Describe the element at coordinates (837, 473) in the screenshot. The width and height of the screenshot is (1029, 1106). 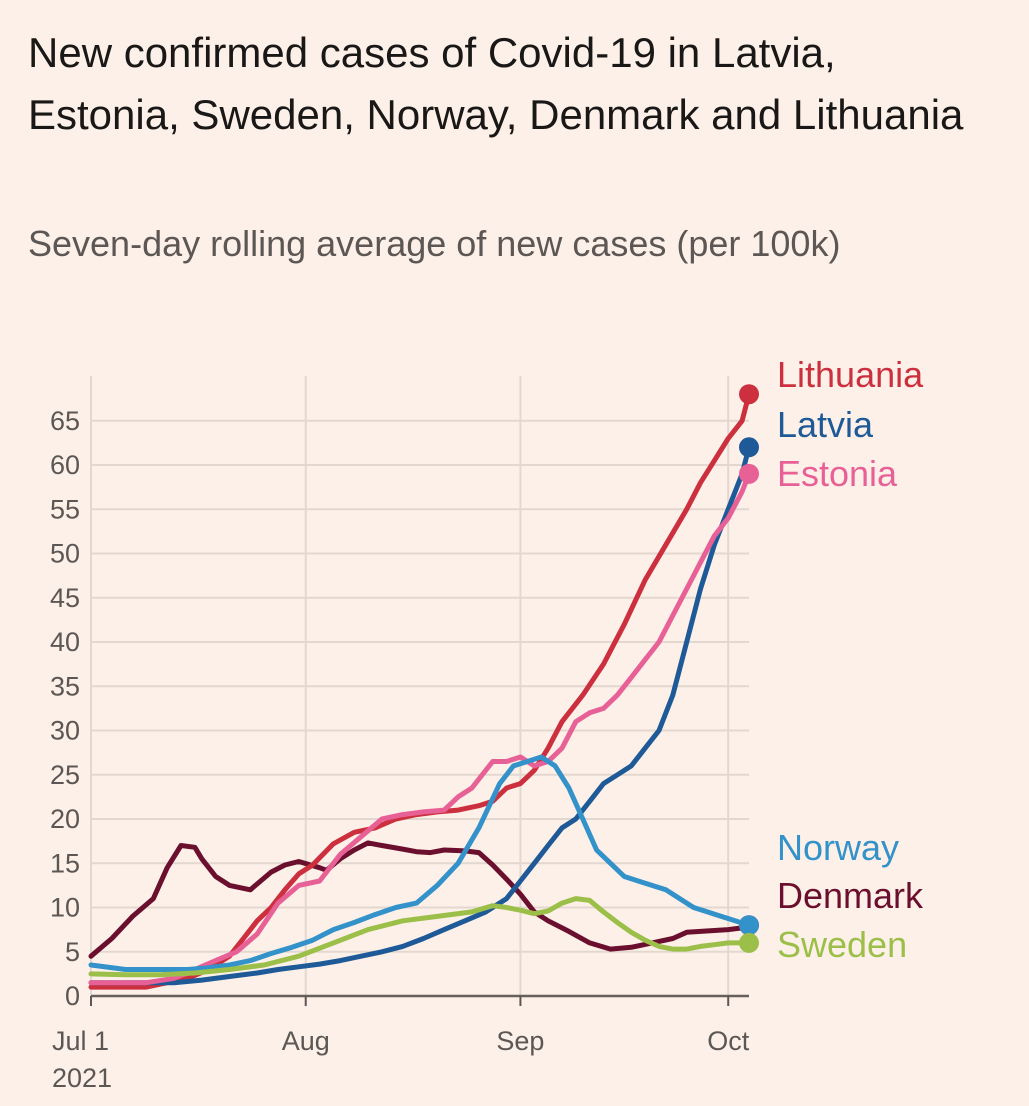
I see `legend-label-estonia: Estonia` at that location.